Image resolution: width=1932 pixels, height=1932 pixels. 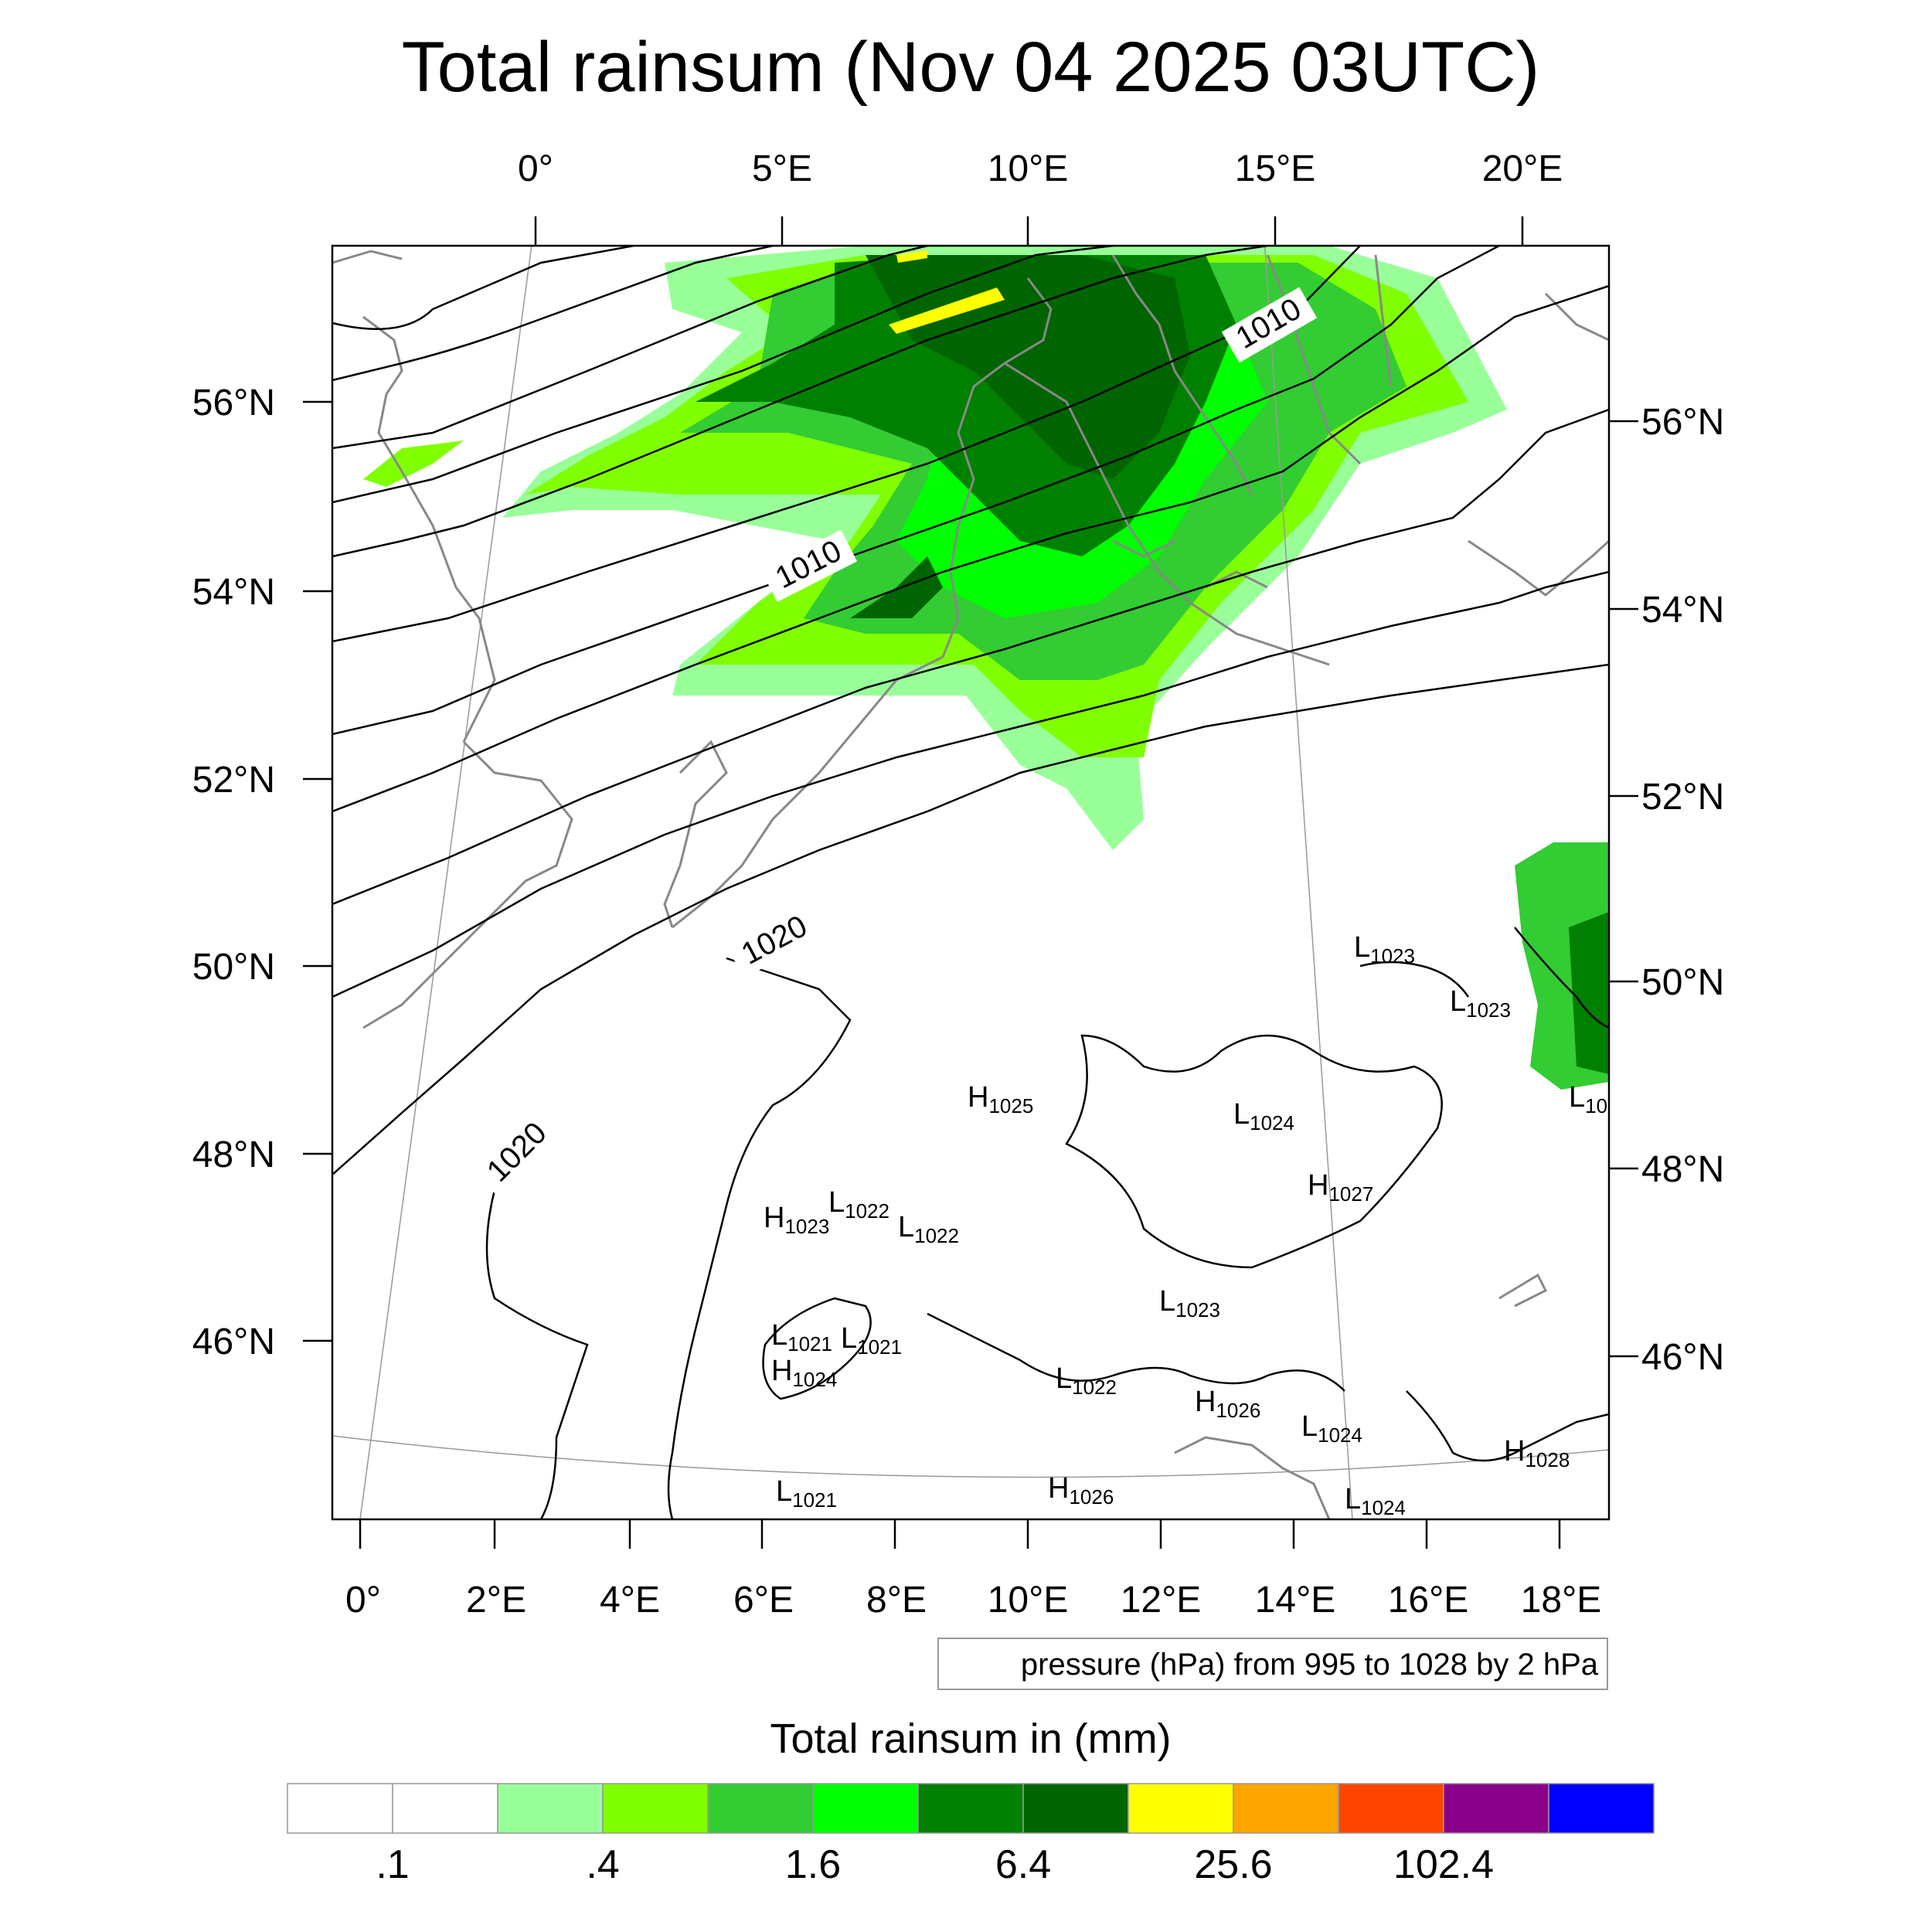 What do you see at coordinates (1588, 1099) in the screenshot?
I see `pressure-center-label: L10` at bounding box center [1588, 1099].